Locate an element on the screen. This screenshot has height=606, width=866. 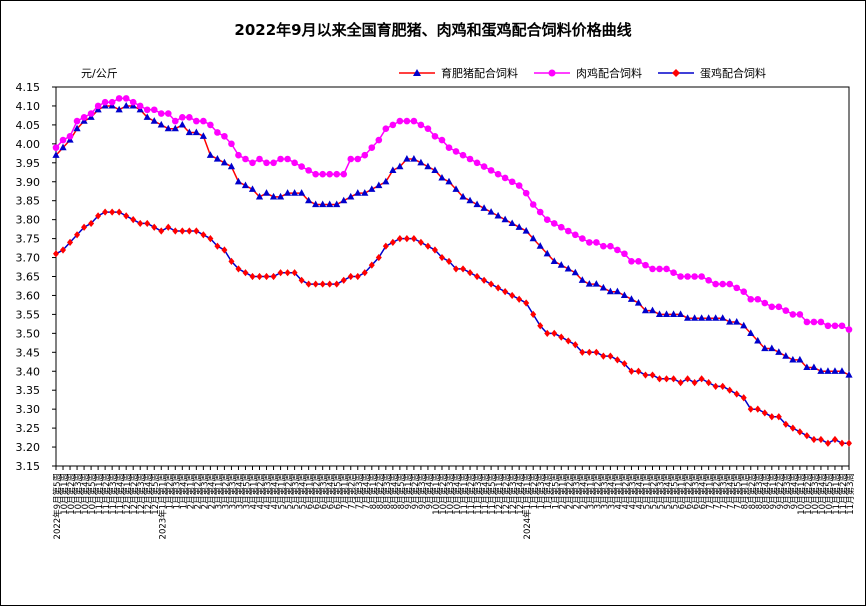
x-tick-label: 12月第2周 is located at coordinates (134, 494).